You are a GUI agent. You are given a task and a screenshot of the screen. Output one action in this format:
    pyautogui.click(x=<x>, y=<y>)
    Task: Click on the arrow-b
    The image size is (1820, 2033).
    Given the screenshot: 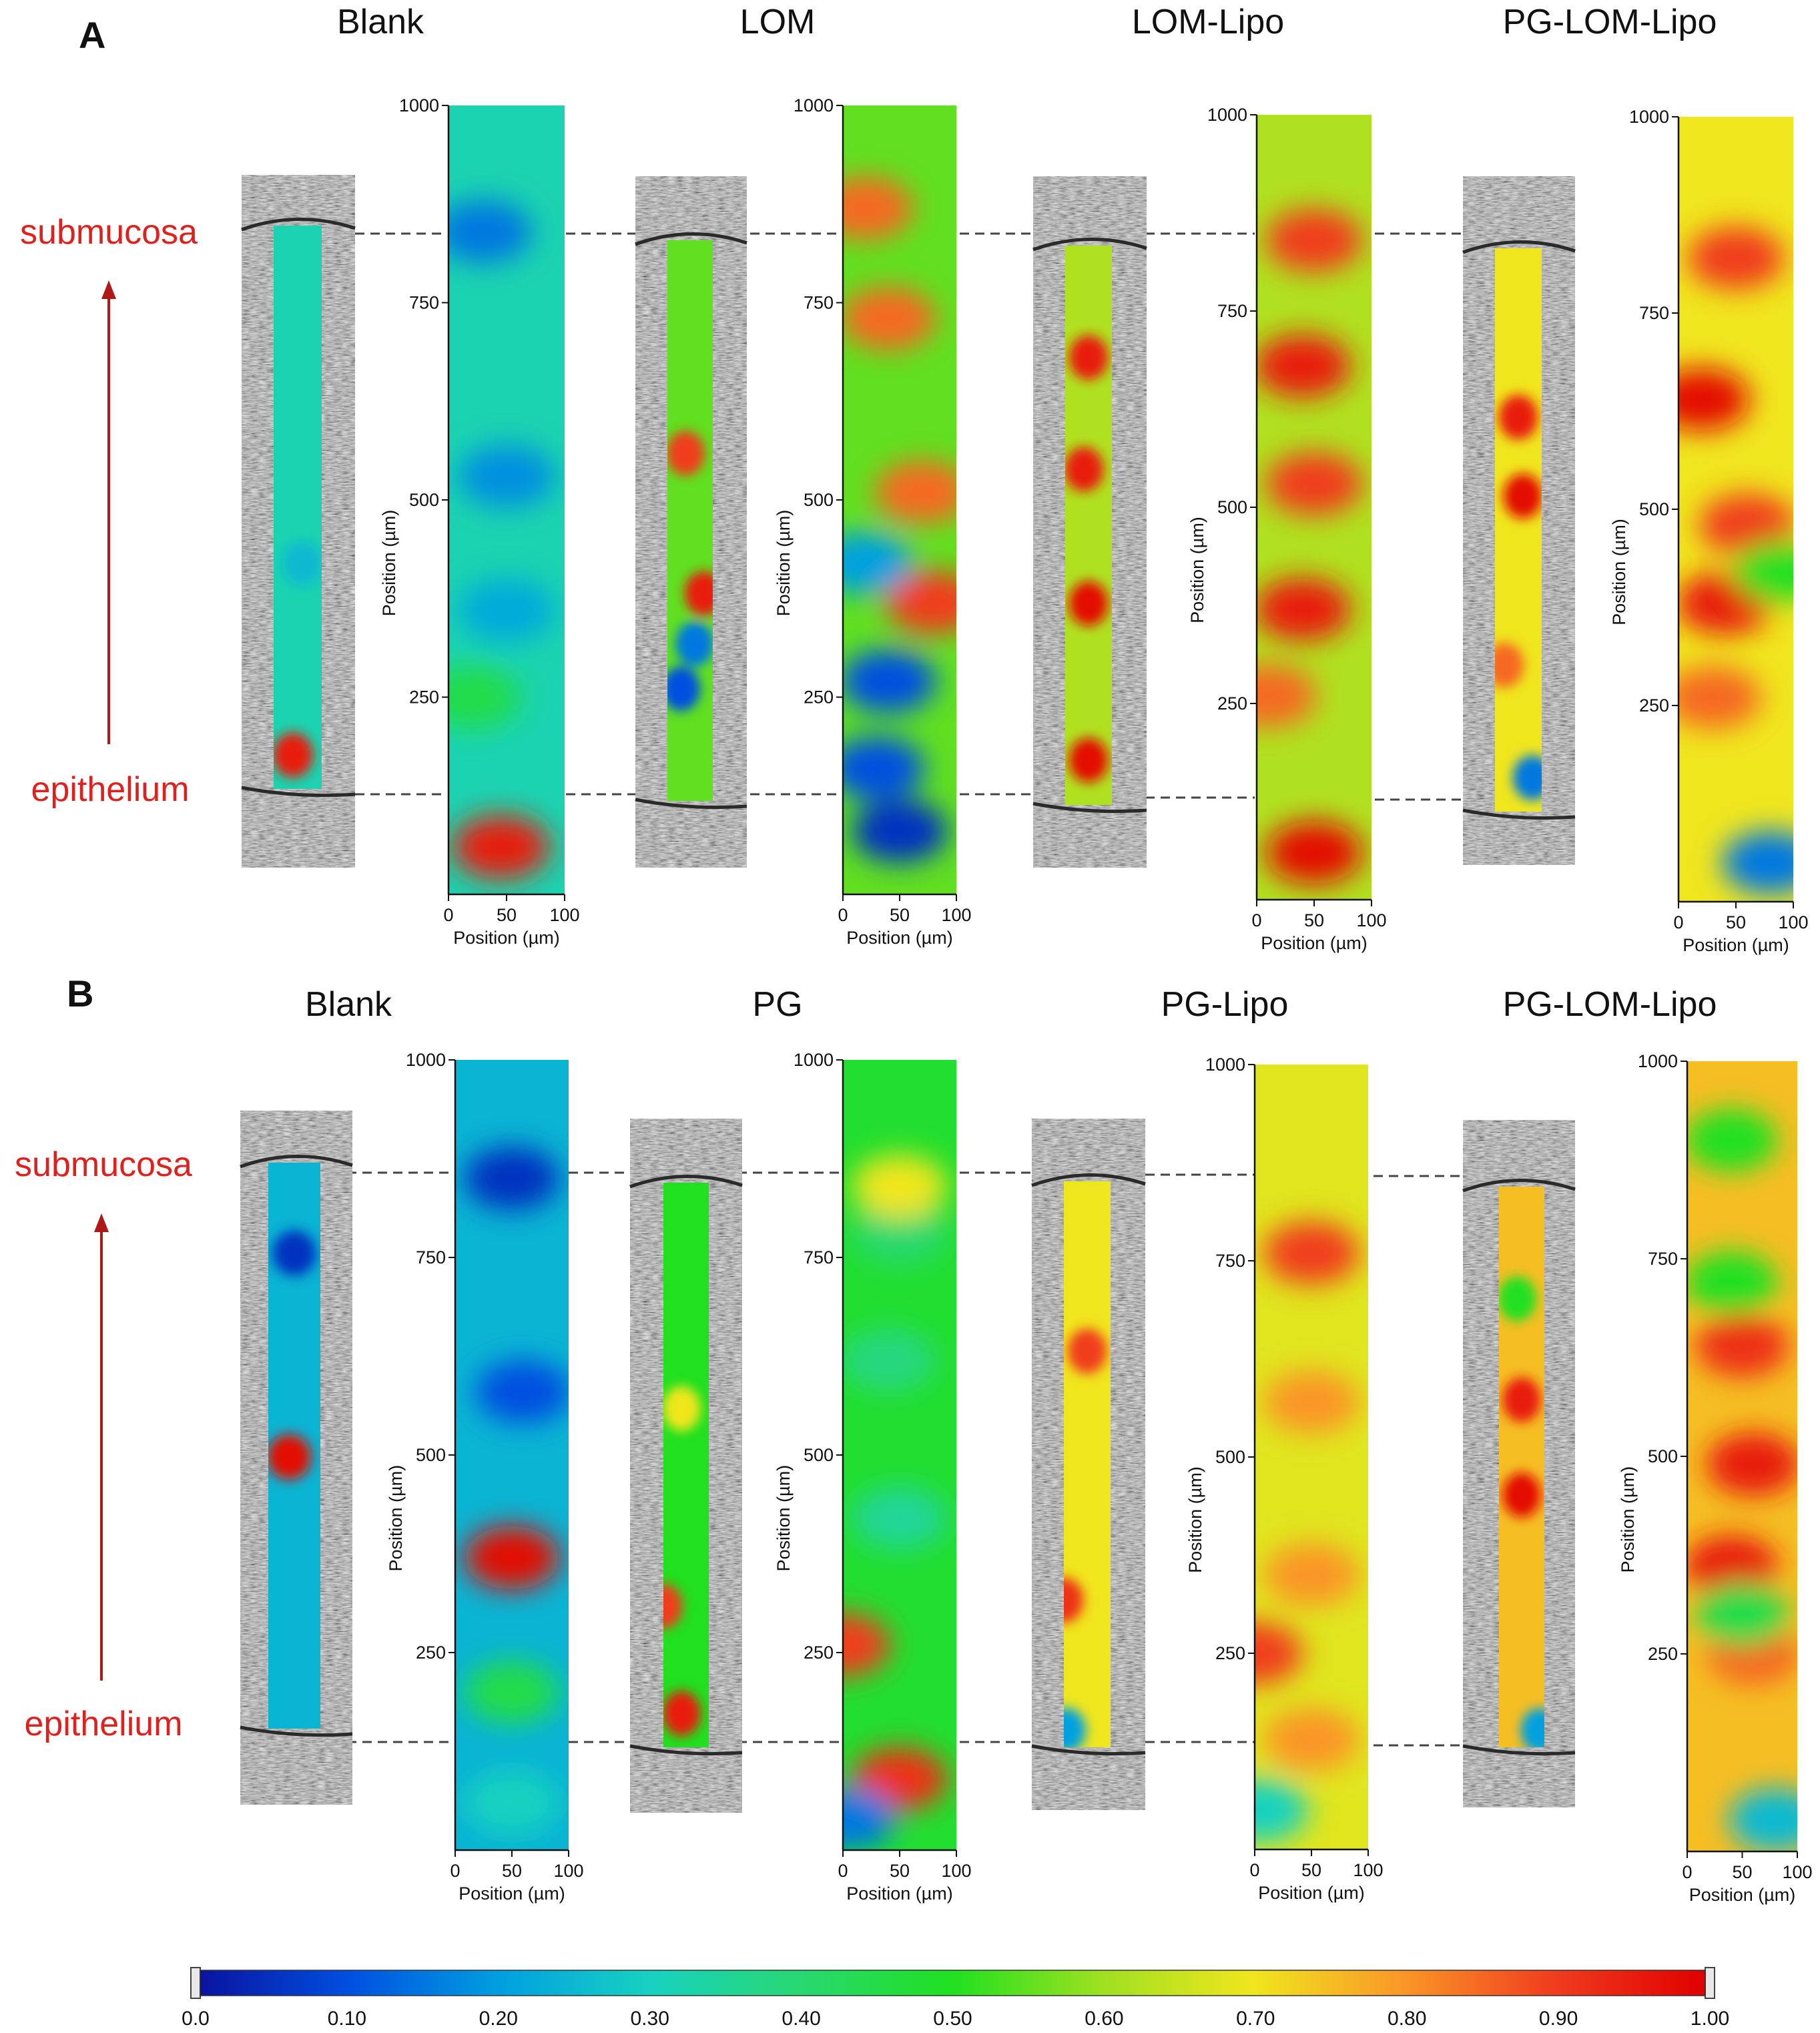 What is the action you would take?
    pyautogui.click(x=101, y=1447)
    